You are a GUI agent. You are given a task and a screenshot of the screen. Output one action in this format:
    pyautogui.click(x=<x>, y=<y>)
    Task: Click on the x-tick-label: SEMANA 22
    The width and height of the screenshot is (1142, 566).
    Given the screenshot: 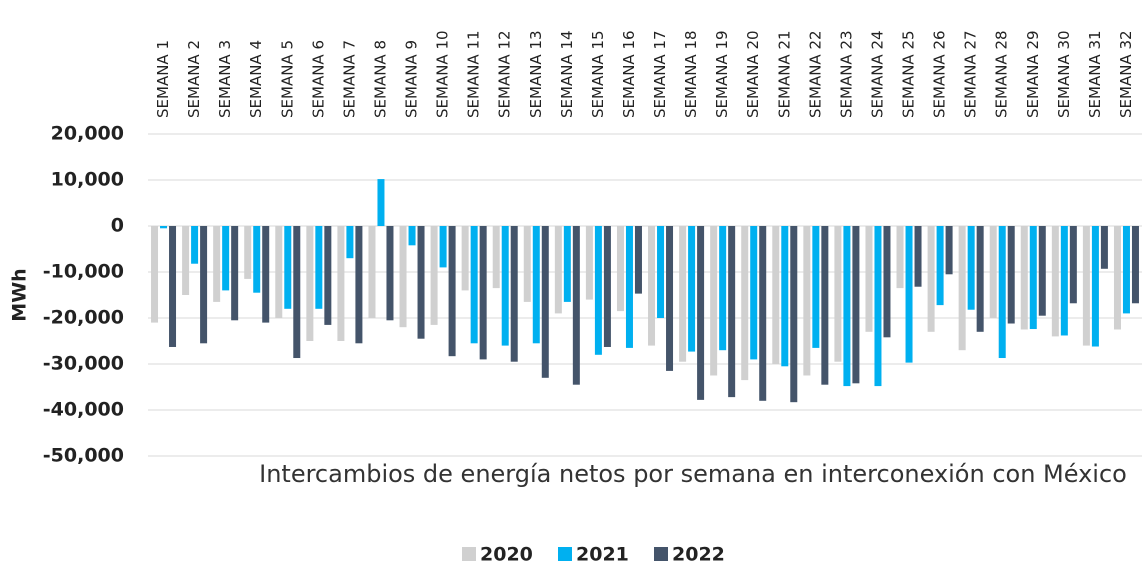 What is the action you would take?
    pyautogui.click(x=815, y=74)
    